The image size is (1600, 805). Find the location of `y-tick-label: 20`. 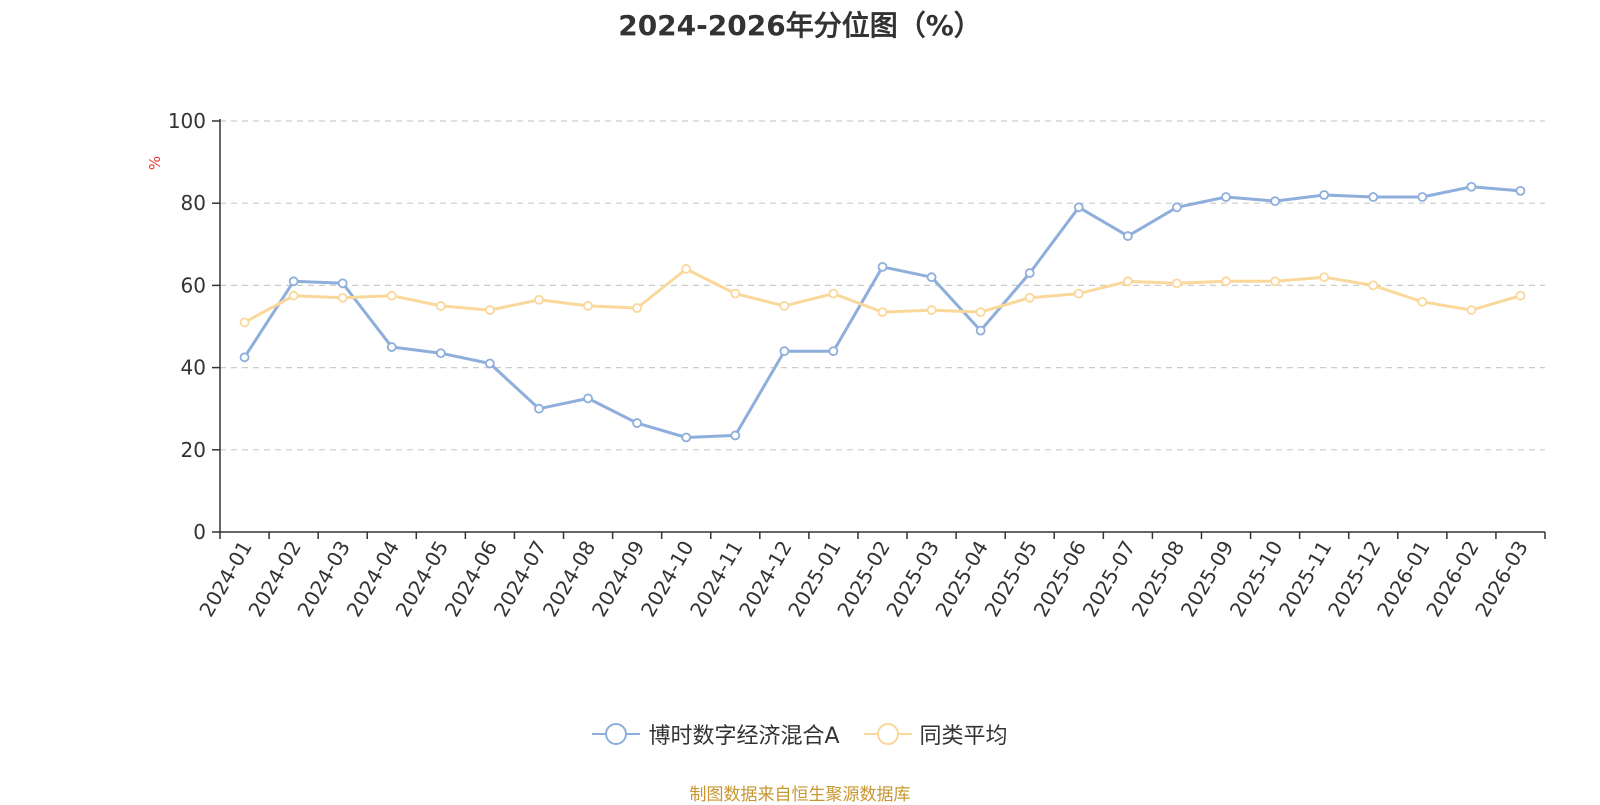

y-tick-label: 20 is located at coordinates (193, 450).